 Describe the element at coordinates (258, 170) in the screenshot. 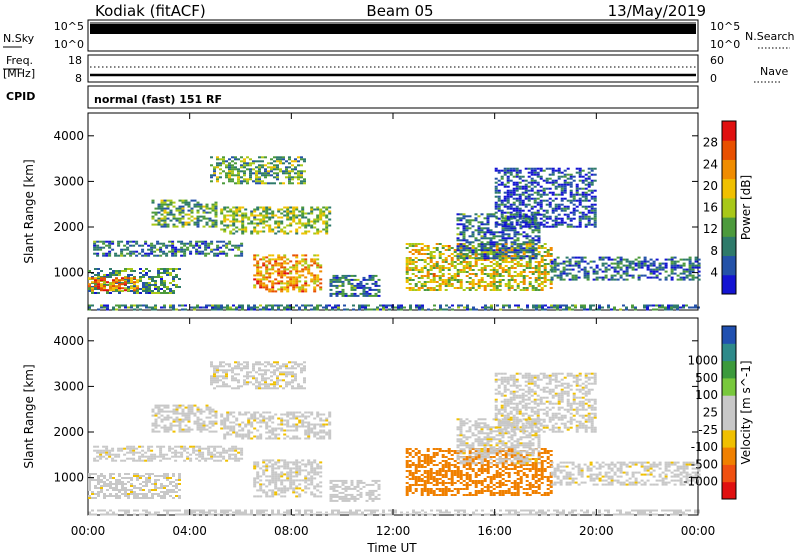

I see `echo-region` at that location.